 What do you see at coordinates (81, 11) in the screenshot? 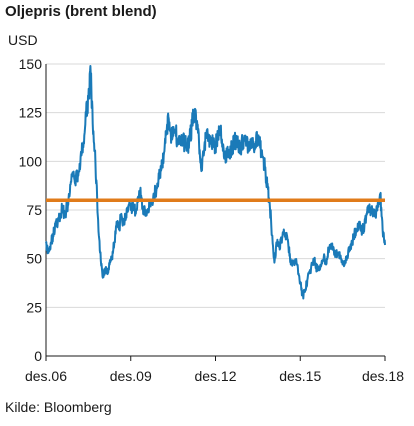
I see `chart-title: Oljepris (brent blend)` at bounding box center [81, 11].